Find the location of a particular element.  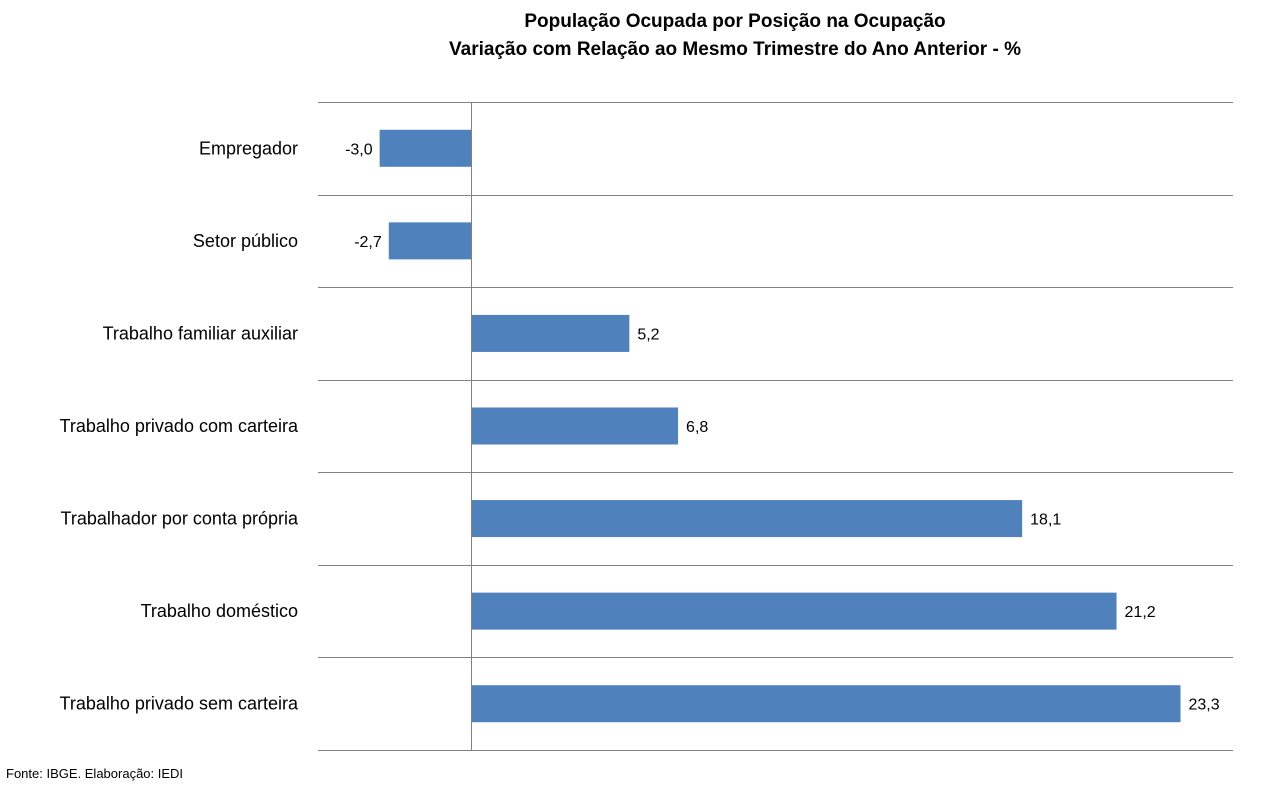

category-label: Trabalho privado com carteira is located at coordinates (179, 426).